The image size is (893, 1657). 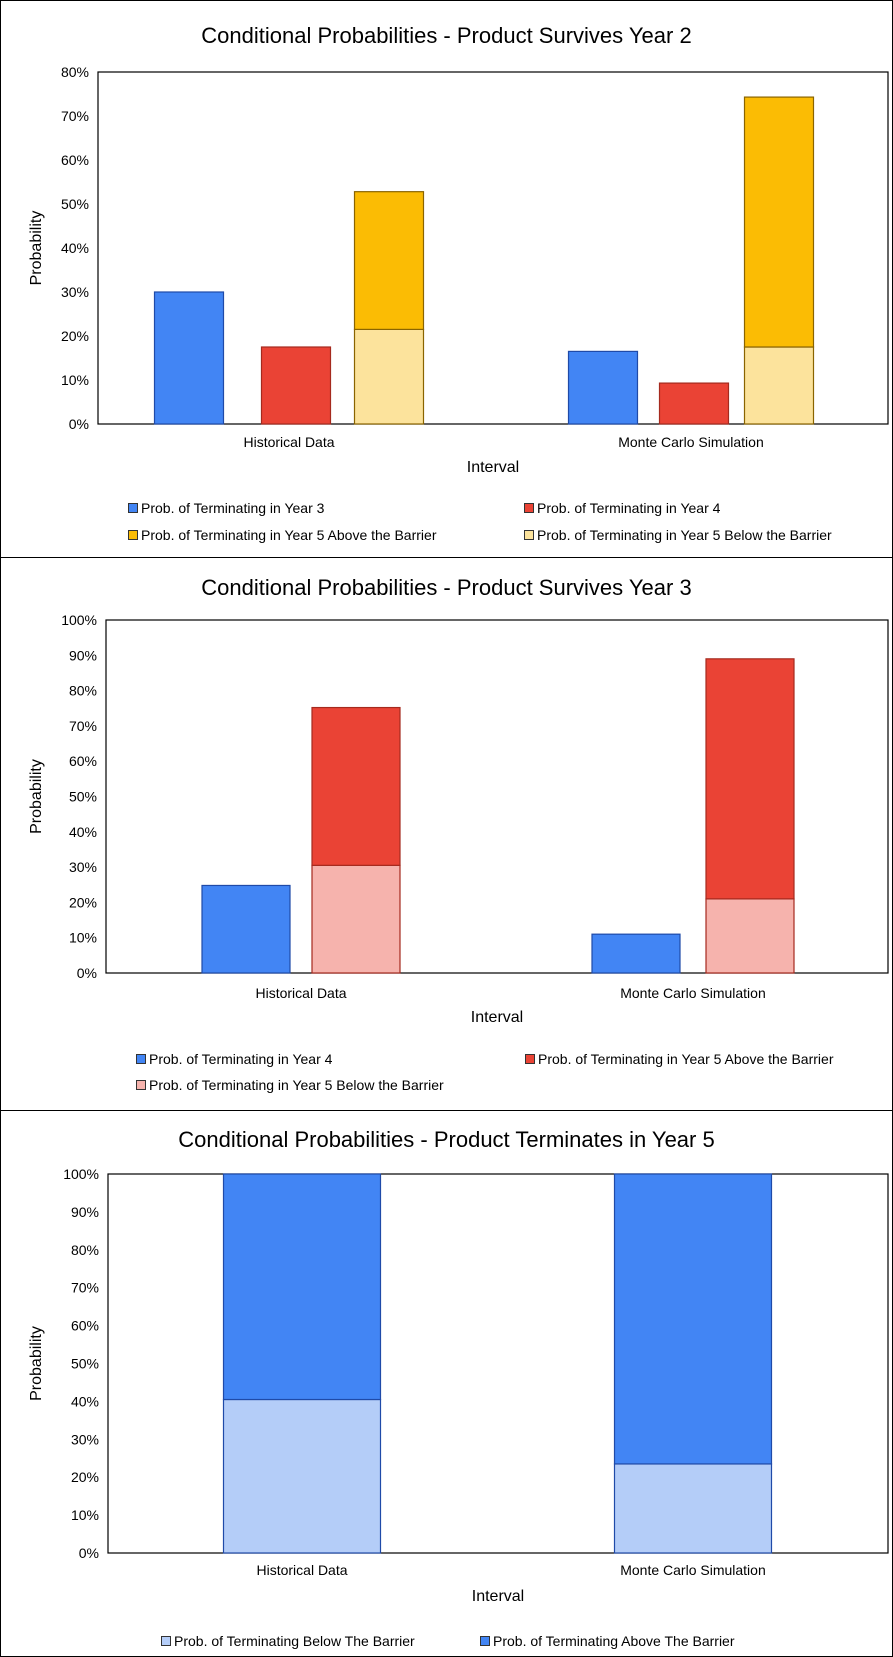 I want to click on legend-item: Prob. of Terminating Above The Barrier, so click(x=607, y=1641).